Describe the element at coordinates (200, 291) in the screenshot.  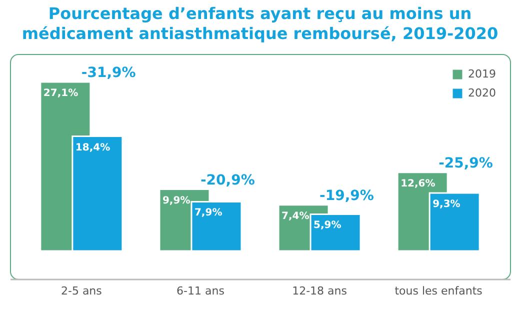
I see `x-tick-label: 6-11 ans` at that location.